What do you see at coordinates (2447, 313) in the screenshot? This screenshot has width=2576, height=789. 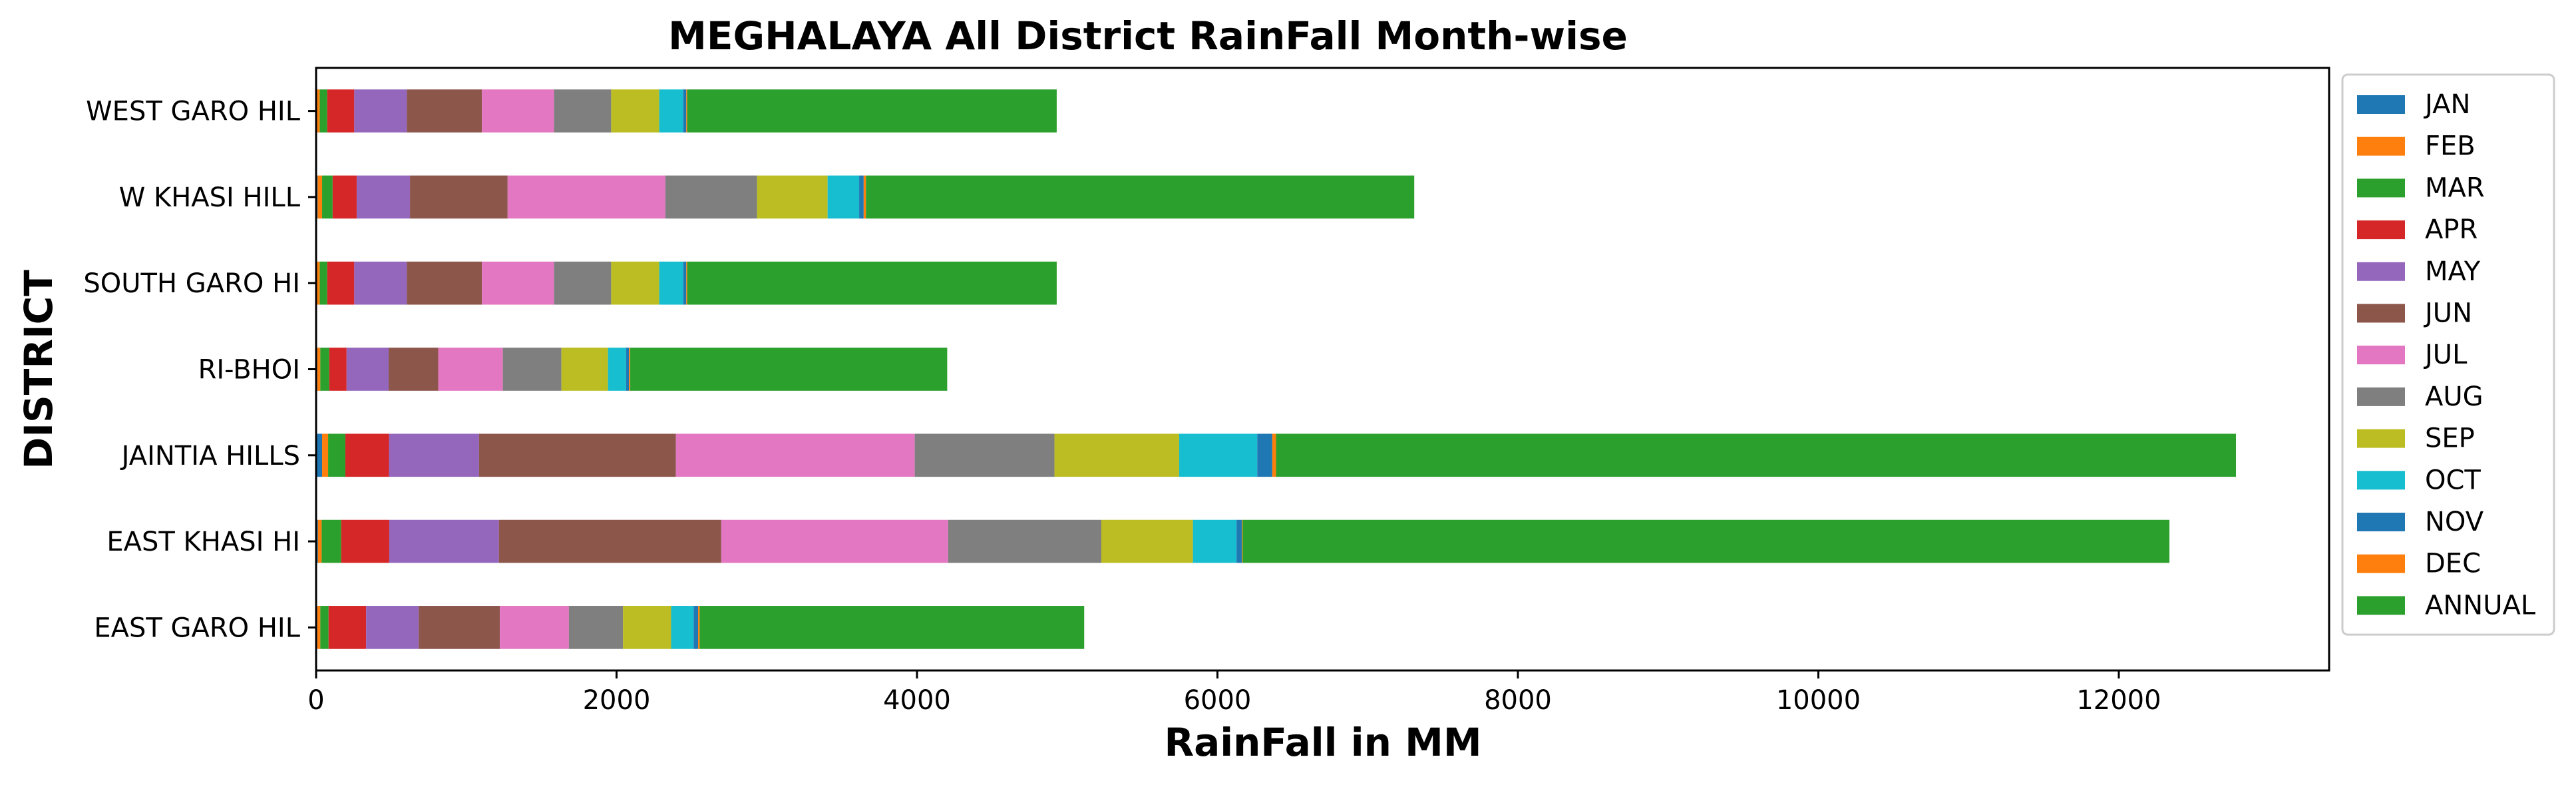 I see `legend-label-jun: JUN` at bounding box center [2447, 313].